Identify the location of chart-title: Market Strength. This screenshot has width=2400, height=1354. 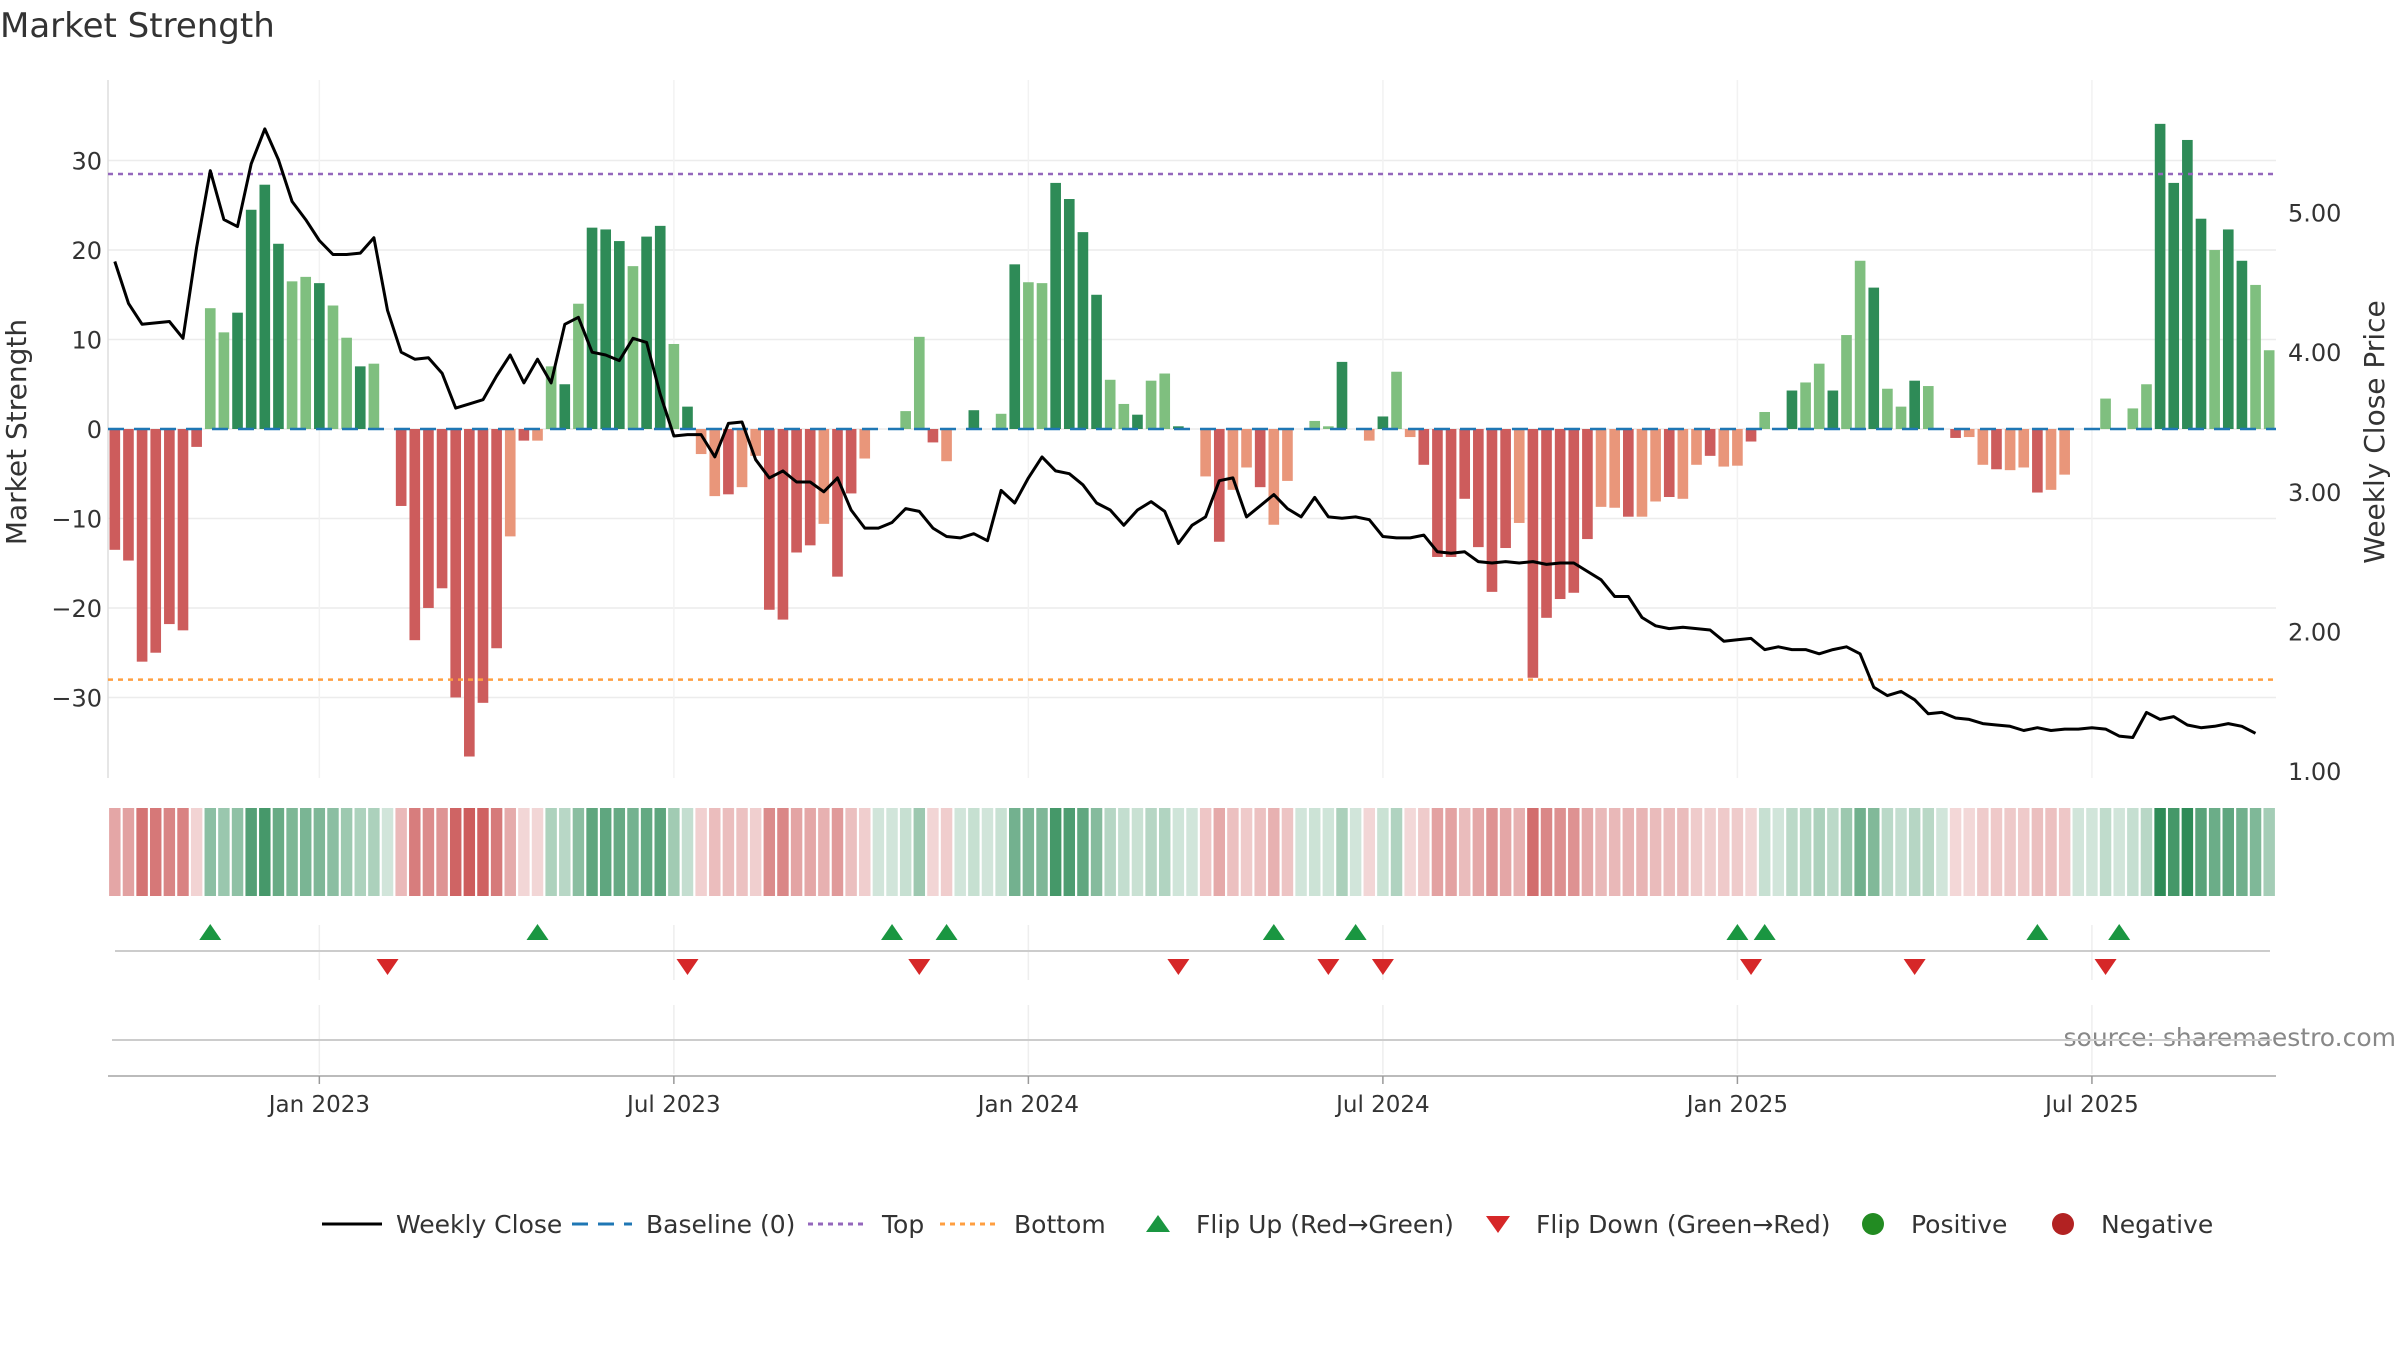
(137, 26).